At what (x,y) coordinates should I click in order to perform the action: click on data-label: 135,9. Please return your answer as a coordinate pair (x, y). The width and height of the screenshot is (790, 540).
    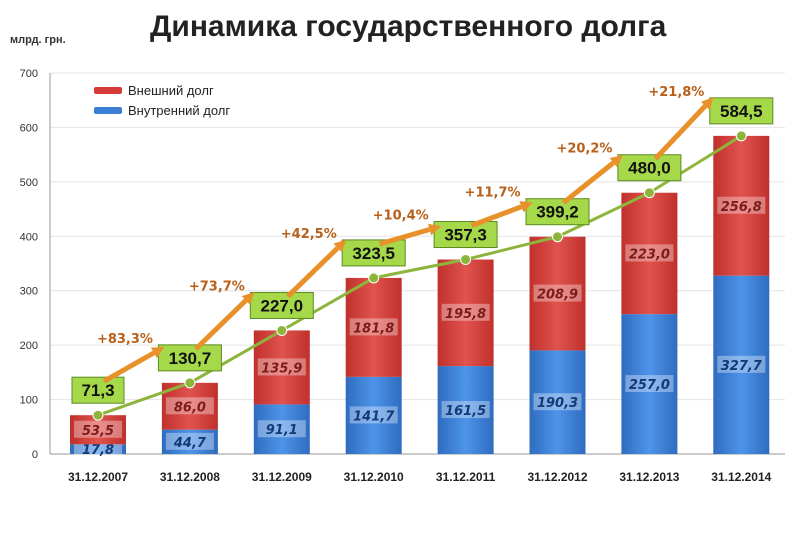
    Looking at the image, I should click on (281, 368).